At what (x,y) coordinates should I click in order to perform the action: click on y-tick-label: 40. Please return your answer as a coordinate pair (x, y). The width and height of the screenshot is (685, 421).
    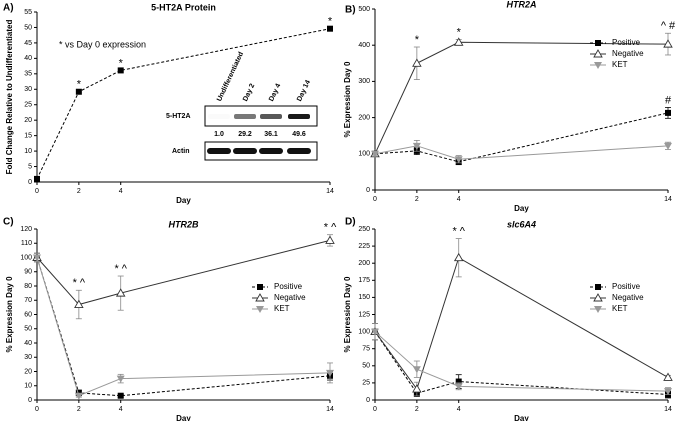
    Looking at the image, I should click on (28, 343).